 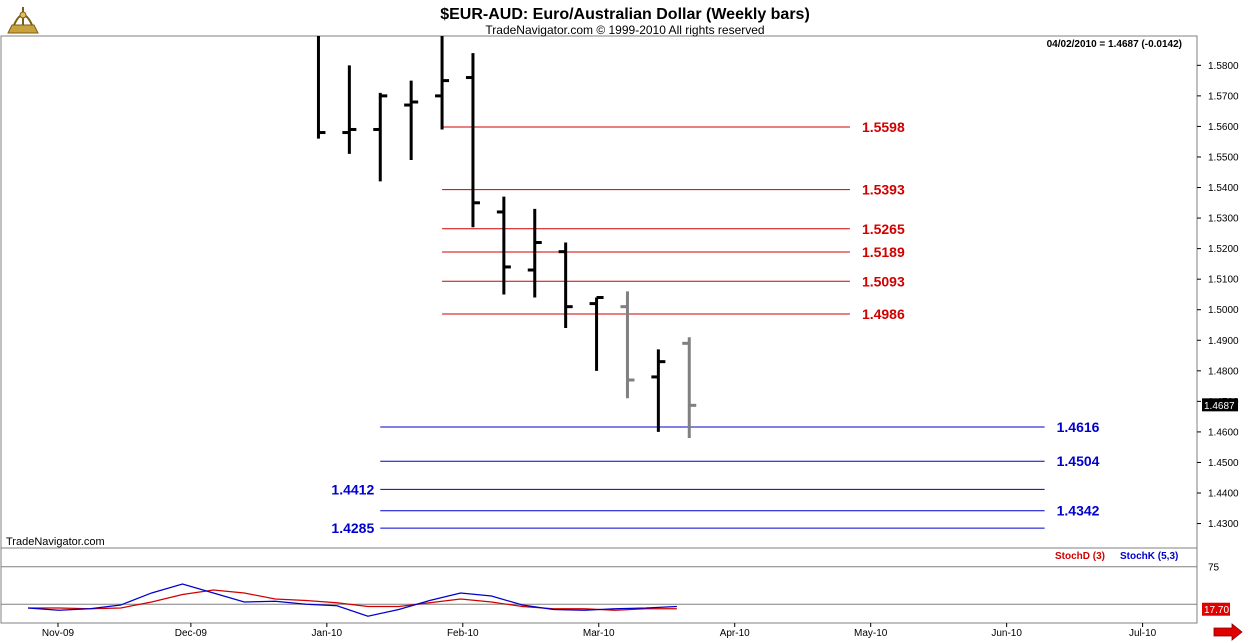 I want to click on logo-icon, so click(x=23, y=20).